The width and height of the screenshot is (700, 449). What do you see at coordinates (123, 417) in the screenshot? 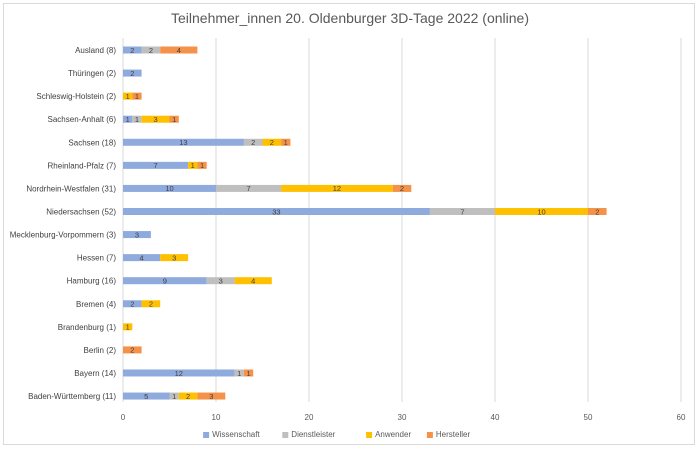
I see `x-tick-label-0: 0` at bounding box center [123, 417].